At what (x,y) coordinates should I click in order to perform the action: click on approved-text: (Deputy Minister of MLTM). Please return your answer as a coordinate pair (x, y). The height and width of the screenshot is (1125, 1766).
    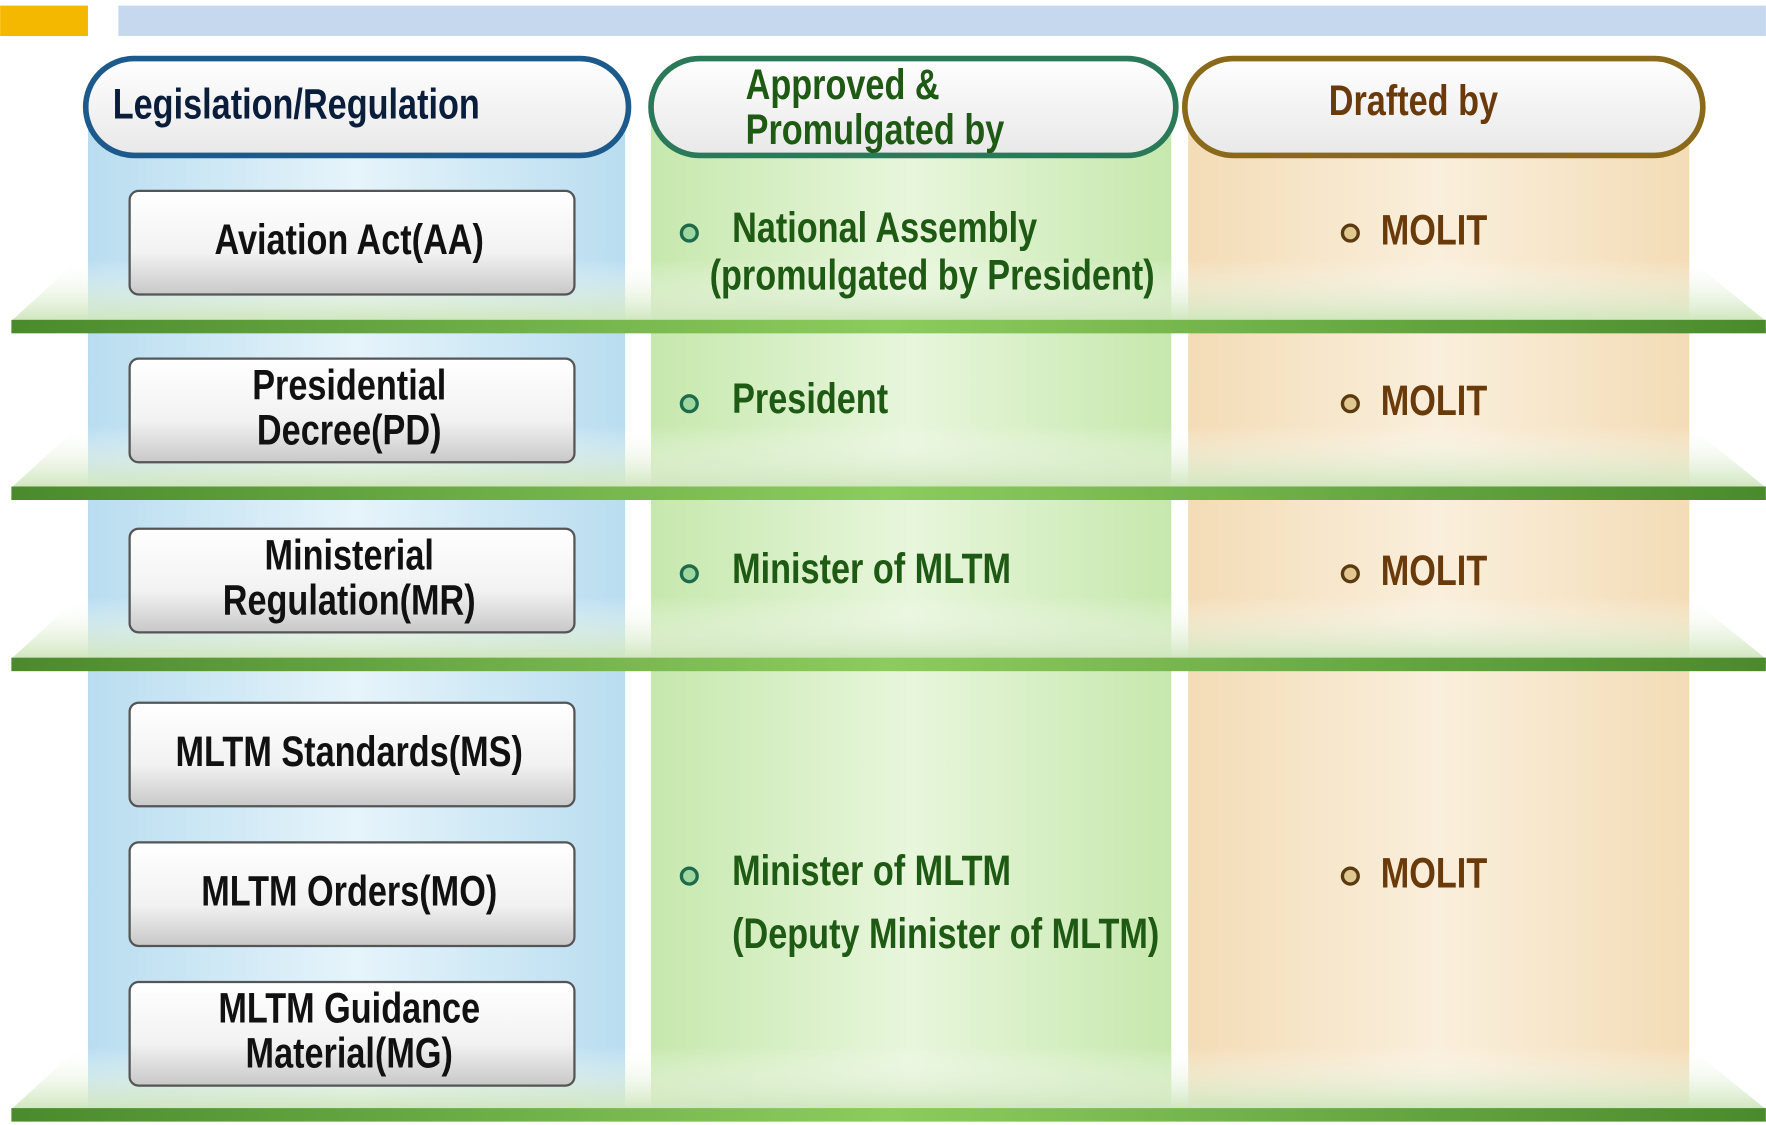
    Looking at the image, I should click on (945, 934).